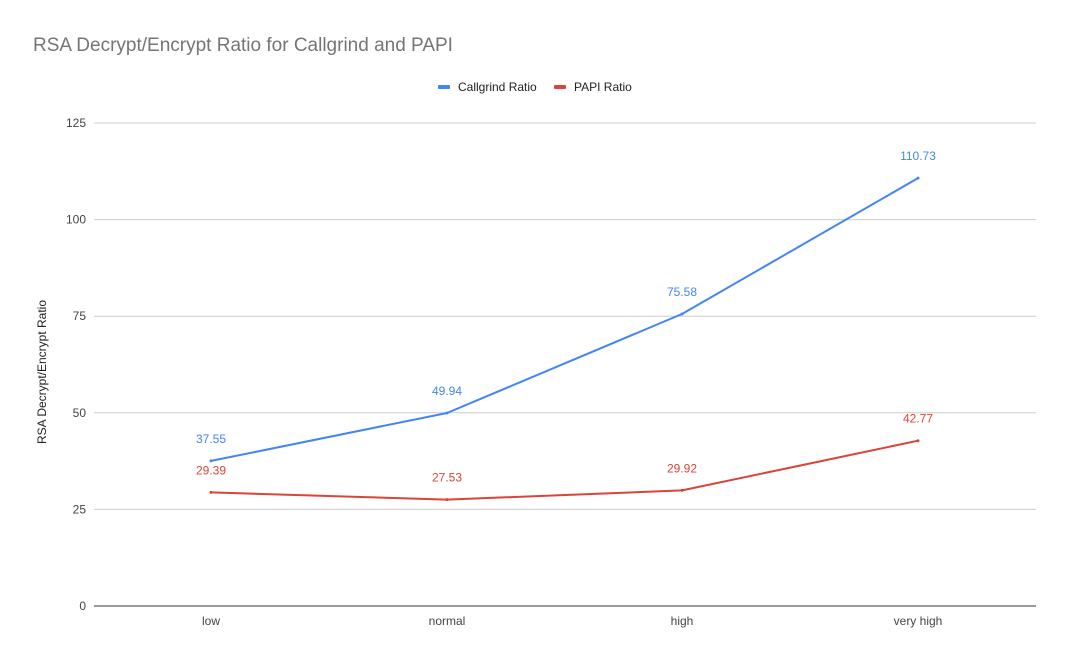 Image resolution: width=1070 pixels, height=661 pixels. I want to click on data-label: 75.58, so click(682, 292).